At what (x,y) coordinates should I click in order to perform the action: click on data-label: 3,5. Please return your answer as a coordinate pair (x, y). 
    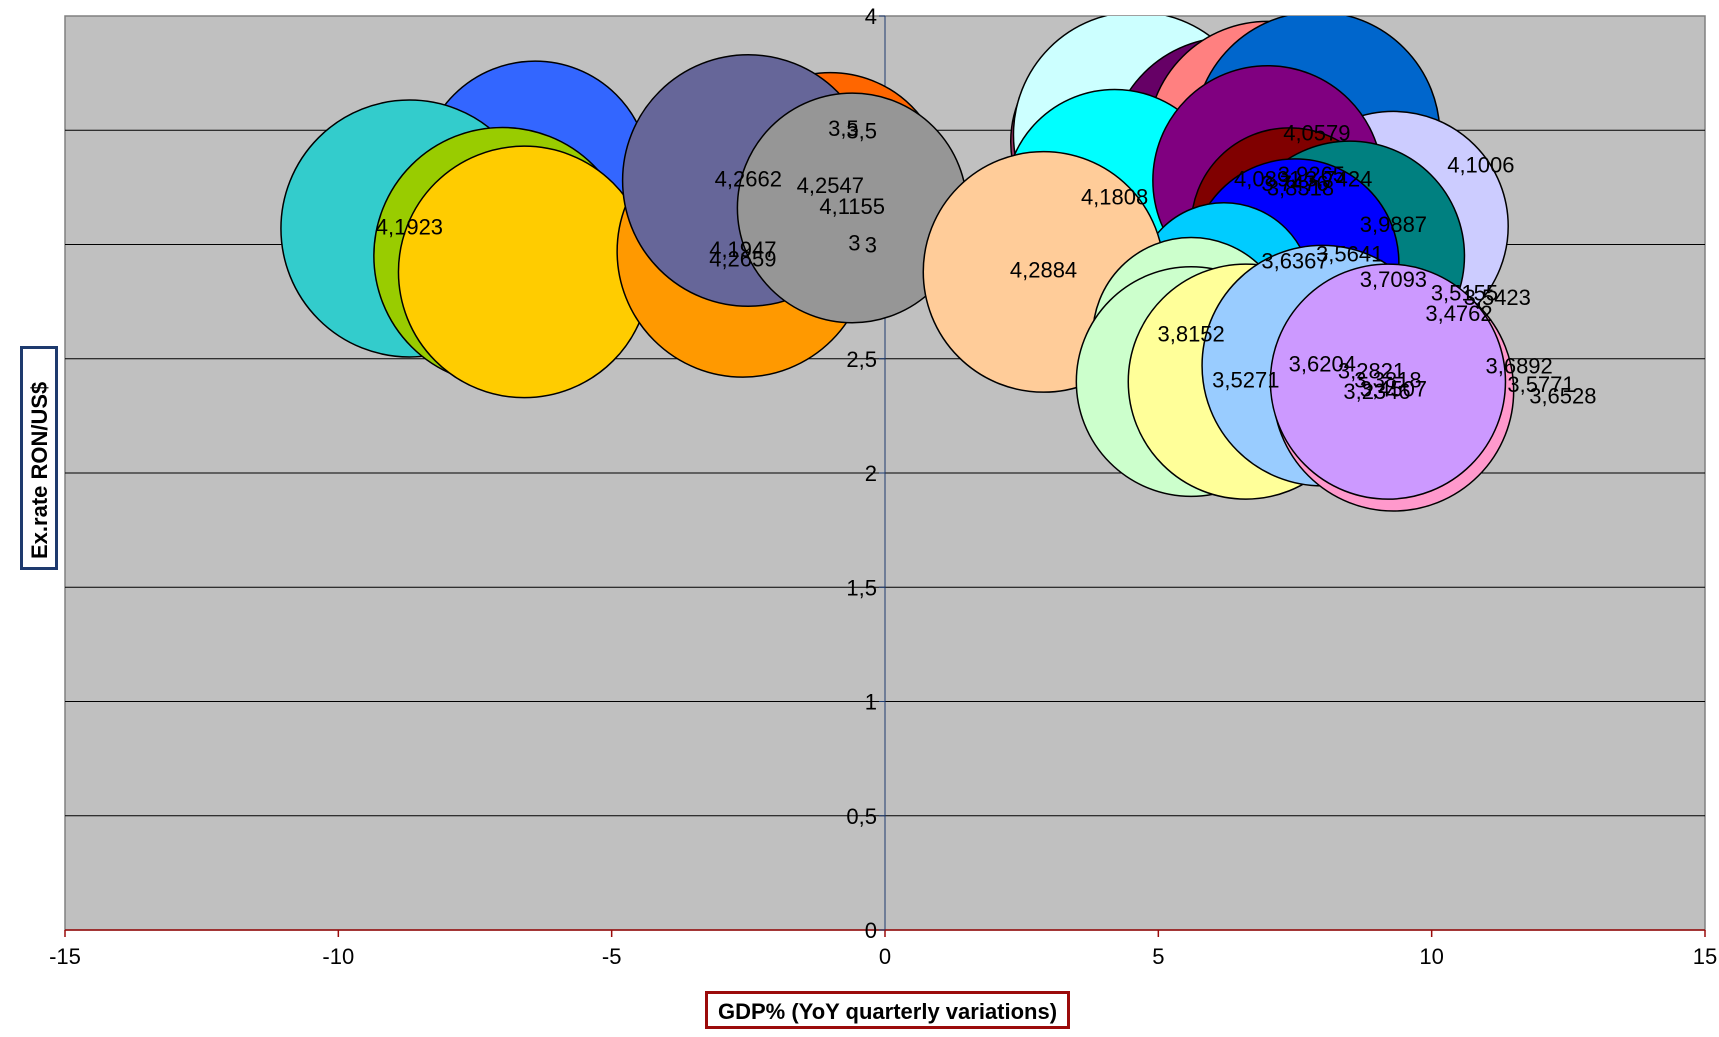
    Looking at the image, I should click on (843, 128).